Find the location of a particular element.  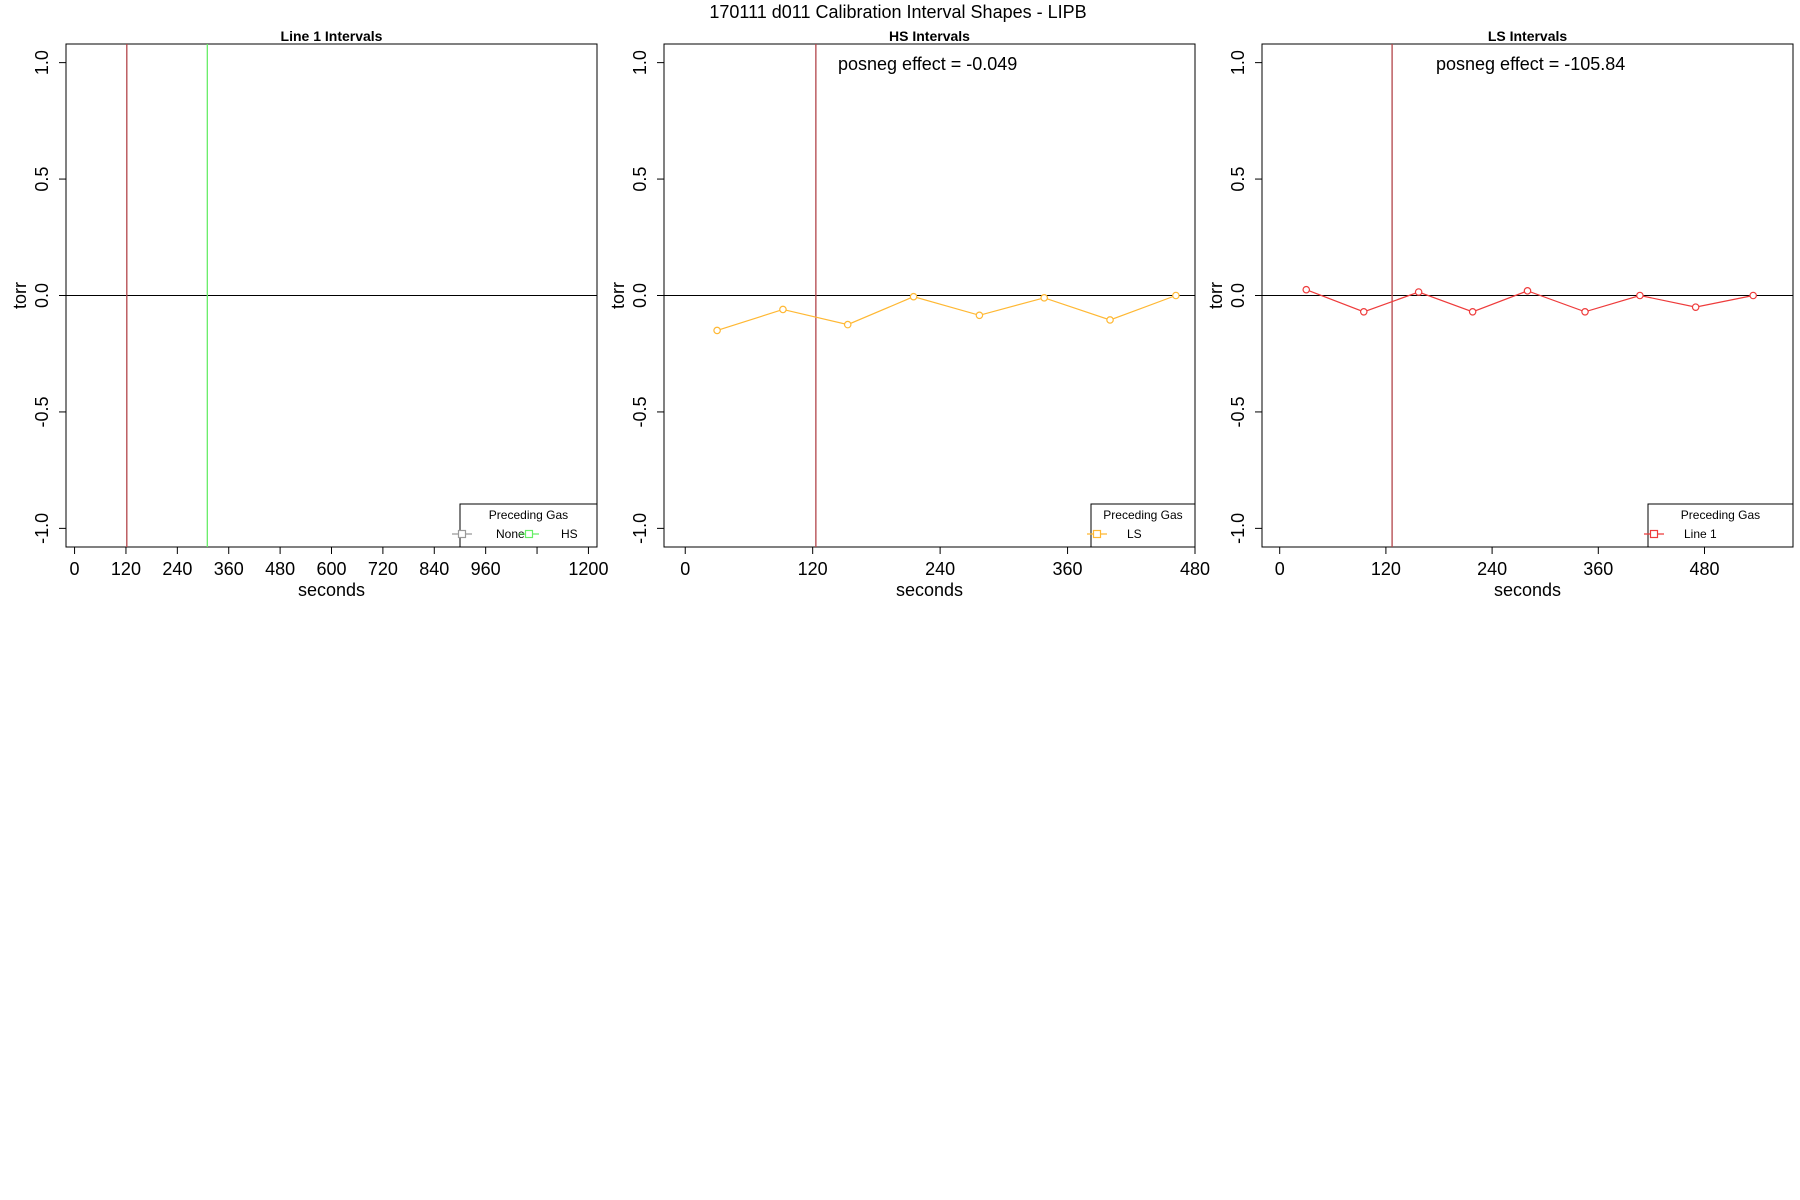

legend: Preceding Gas Line 1 is located at coordinates (1719, 525).